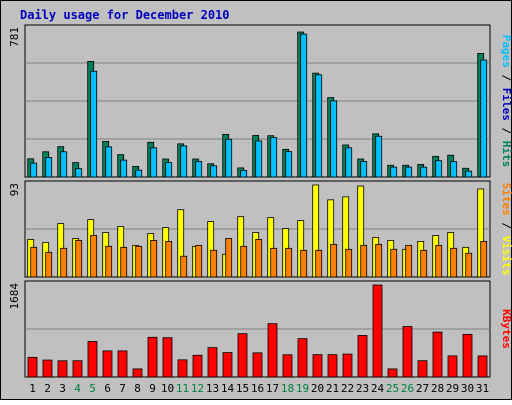 Image resolution: width=512 pixels, height=405 pixels. What do you see at coordinates (257, 388) in the screenshot?
I see `x-tick-label-16: 16` at bounding box center [257, 388].